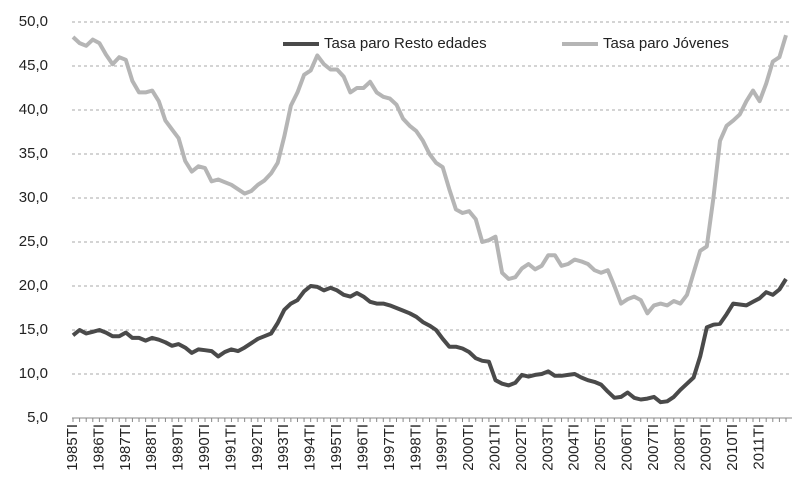  I want to click on y-tick-label: 30,0, so click(33, 197).